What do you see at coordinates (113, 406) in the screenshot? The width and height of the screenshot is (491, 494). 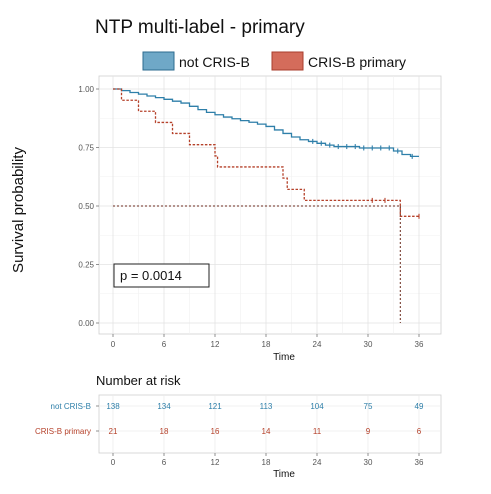 I see `risk-count-not-cris-b: 138` at bounding box center [113, 406].